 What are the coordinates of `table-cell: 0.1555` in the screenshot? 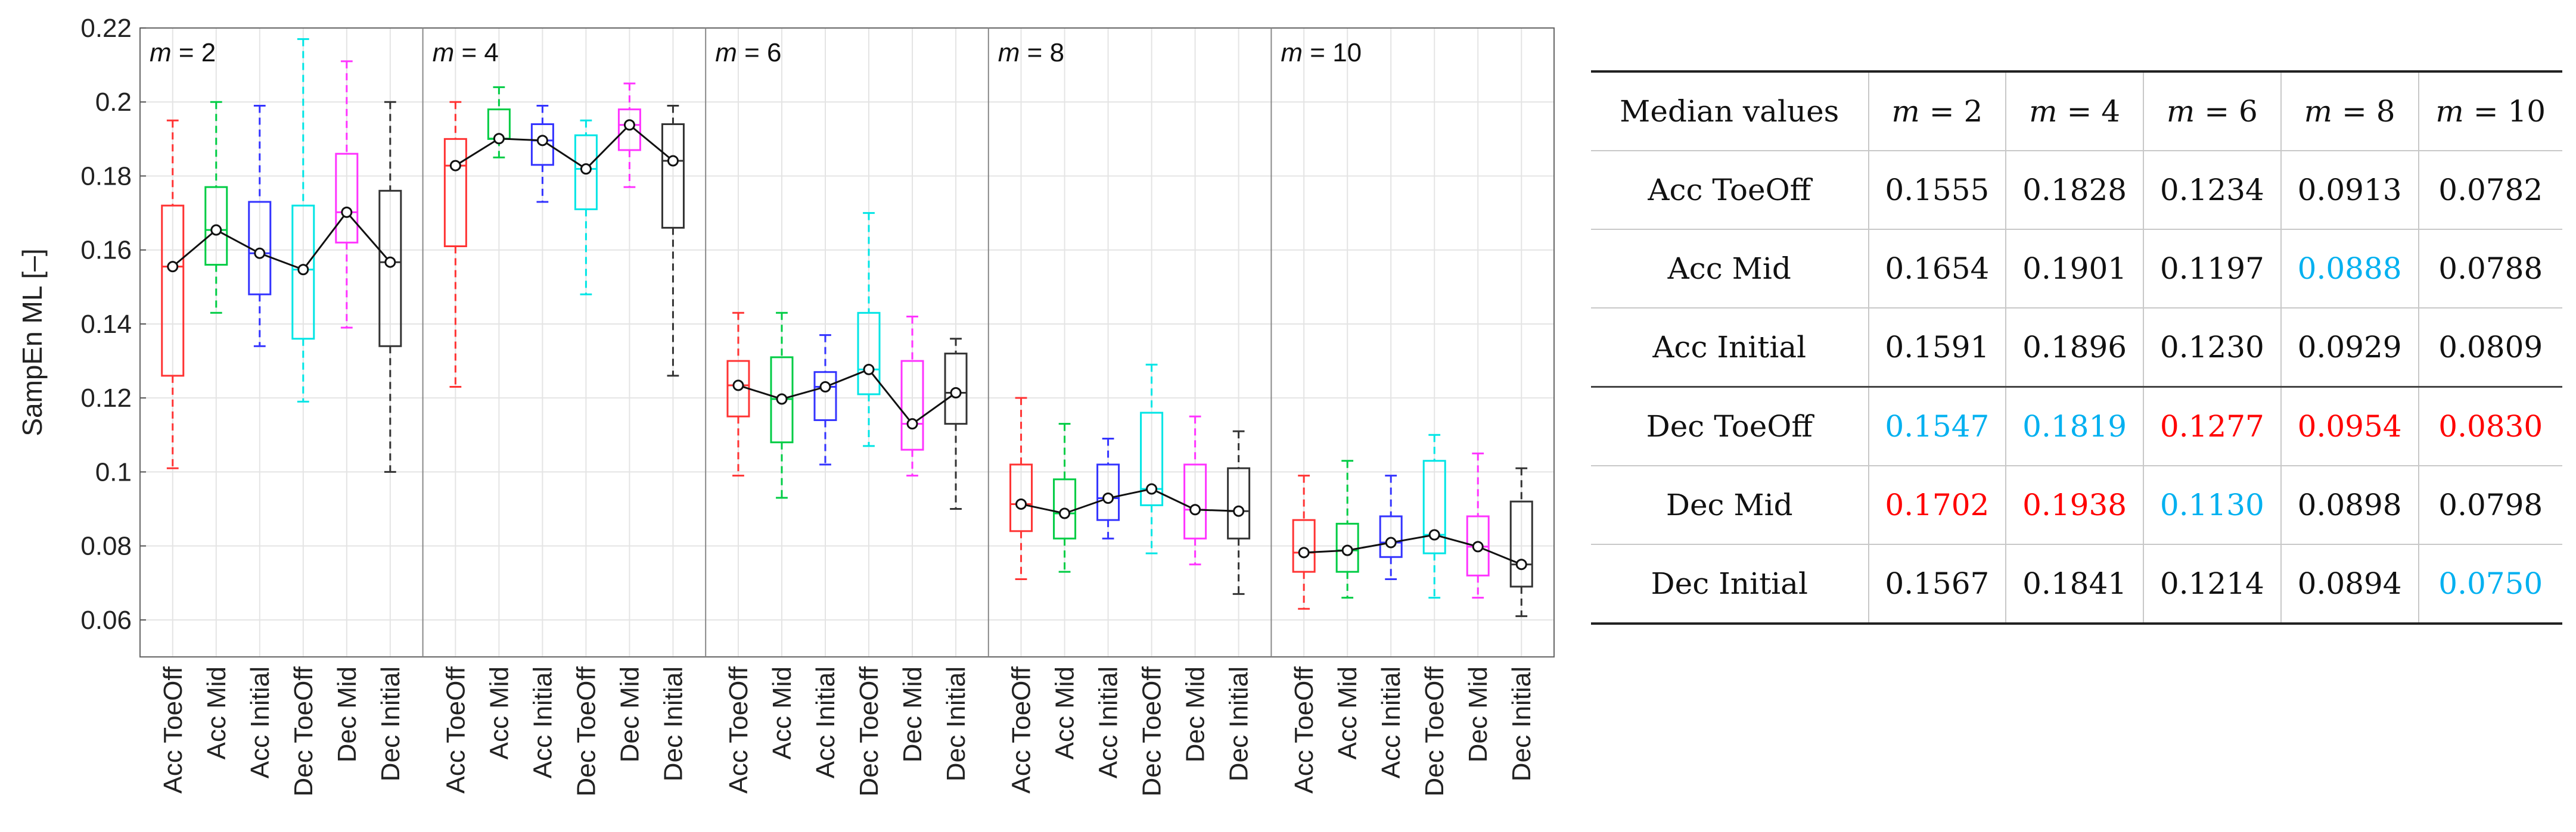 It's located at (1936, 189).